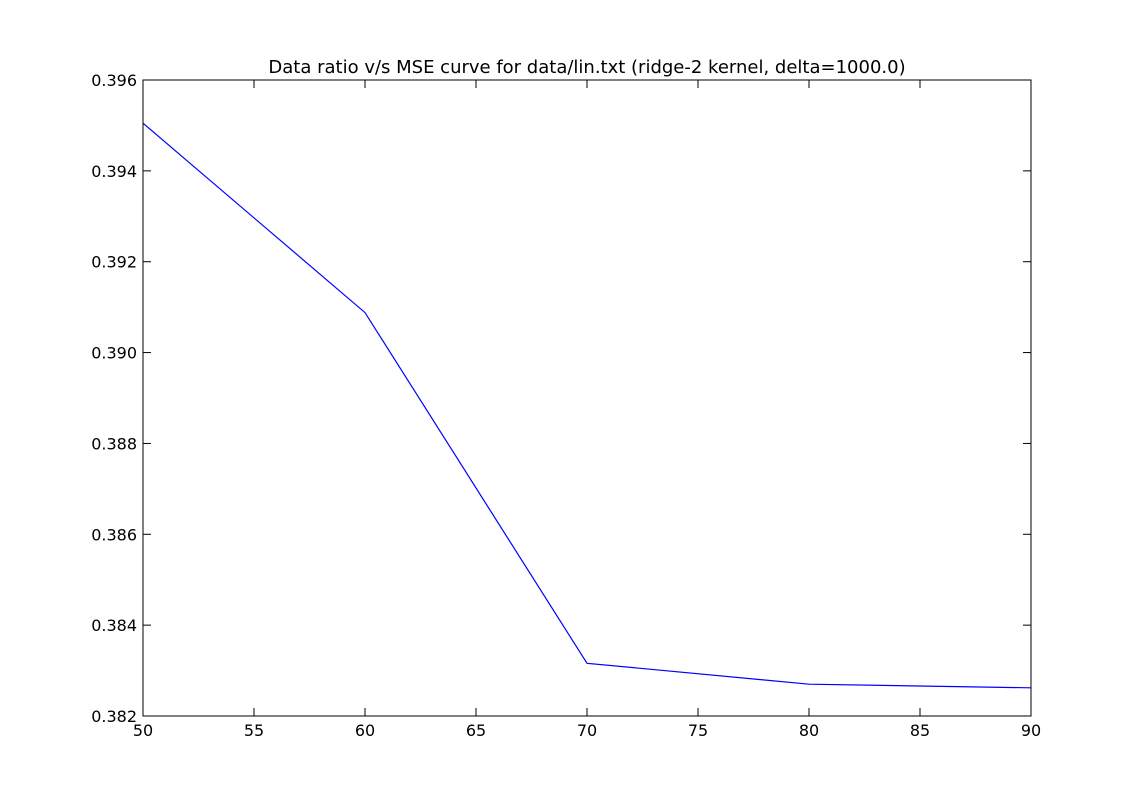  I want to click on x-tick-label: 70, so click(587, 730).